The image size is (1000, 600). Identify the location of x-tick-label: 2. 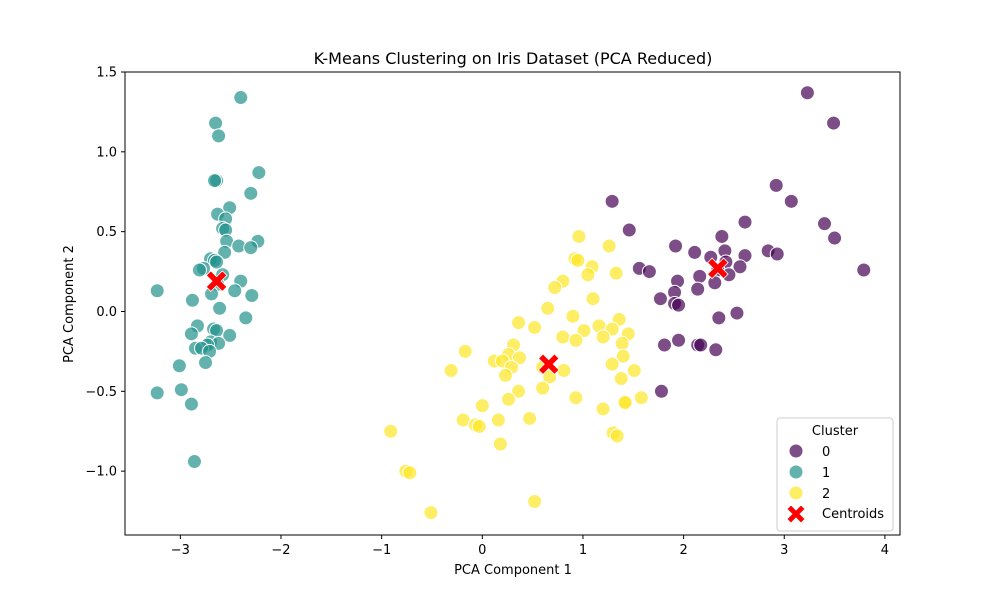
(683, 550).